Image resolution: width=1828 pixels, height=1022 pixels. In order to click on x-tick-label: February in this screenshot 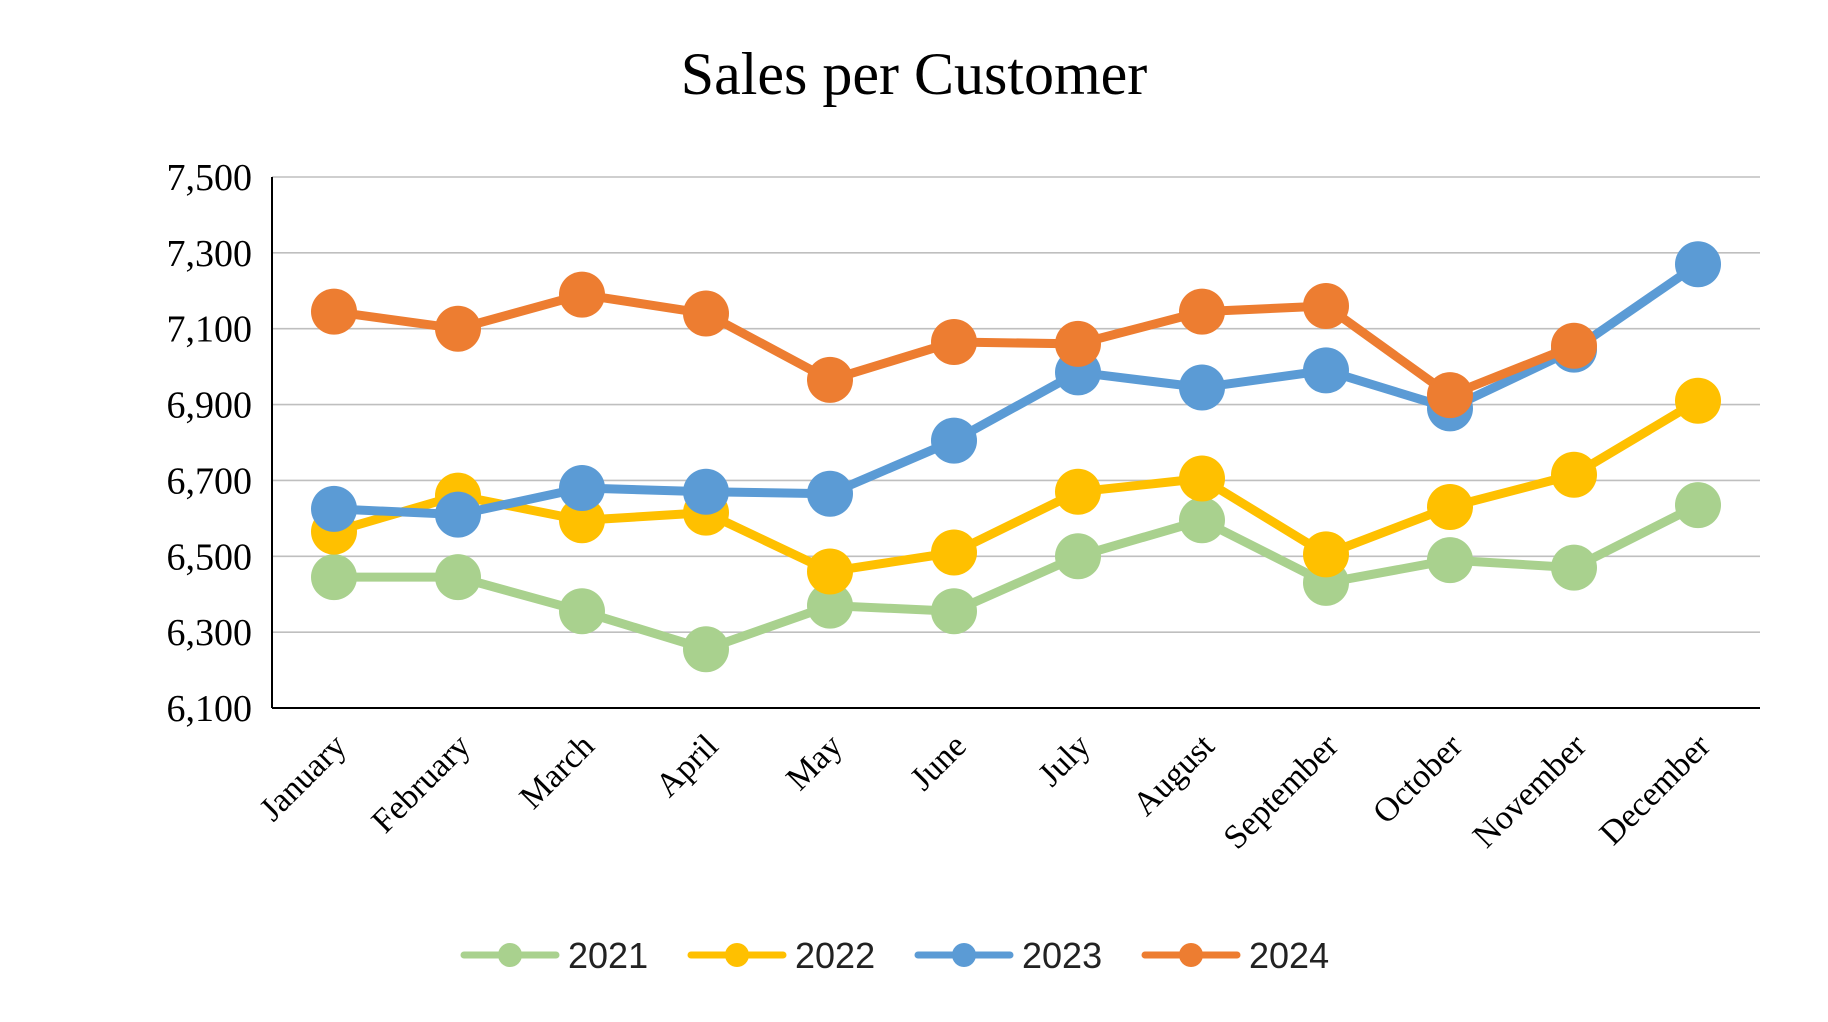, I will do `click(421, 783)`.